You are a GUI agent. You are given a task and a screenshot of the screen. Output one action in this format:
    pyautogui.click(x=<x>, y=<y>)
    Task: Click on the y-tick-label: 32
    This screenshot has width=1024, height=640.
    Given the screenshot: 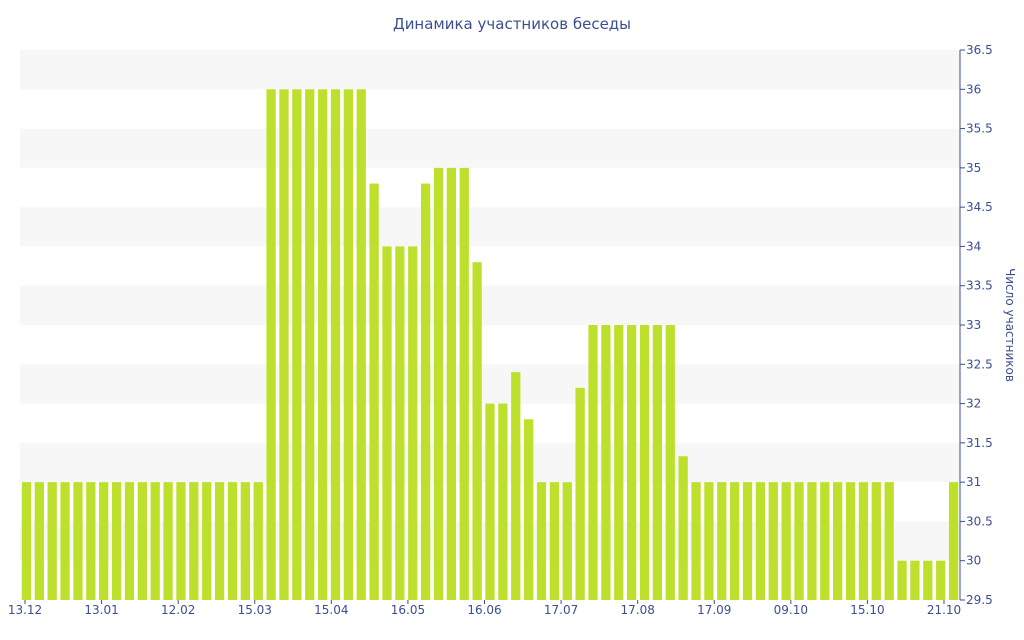 What is the action you would take?
    pyautogui.click(x=973, y=404)
    